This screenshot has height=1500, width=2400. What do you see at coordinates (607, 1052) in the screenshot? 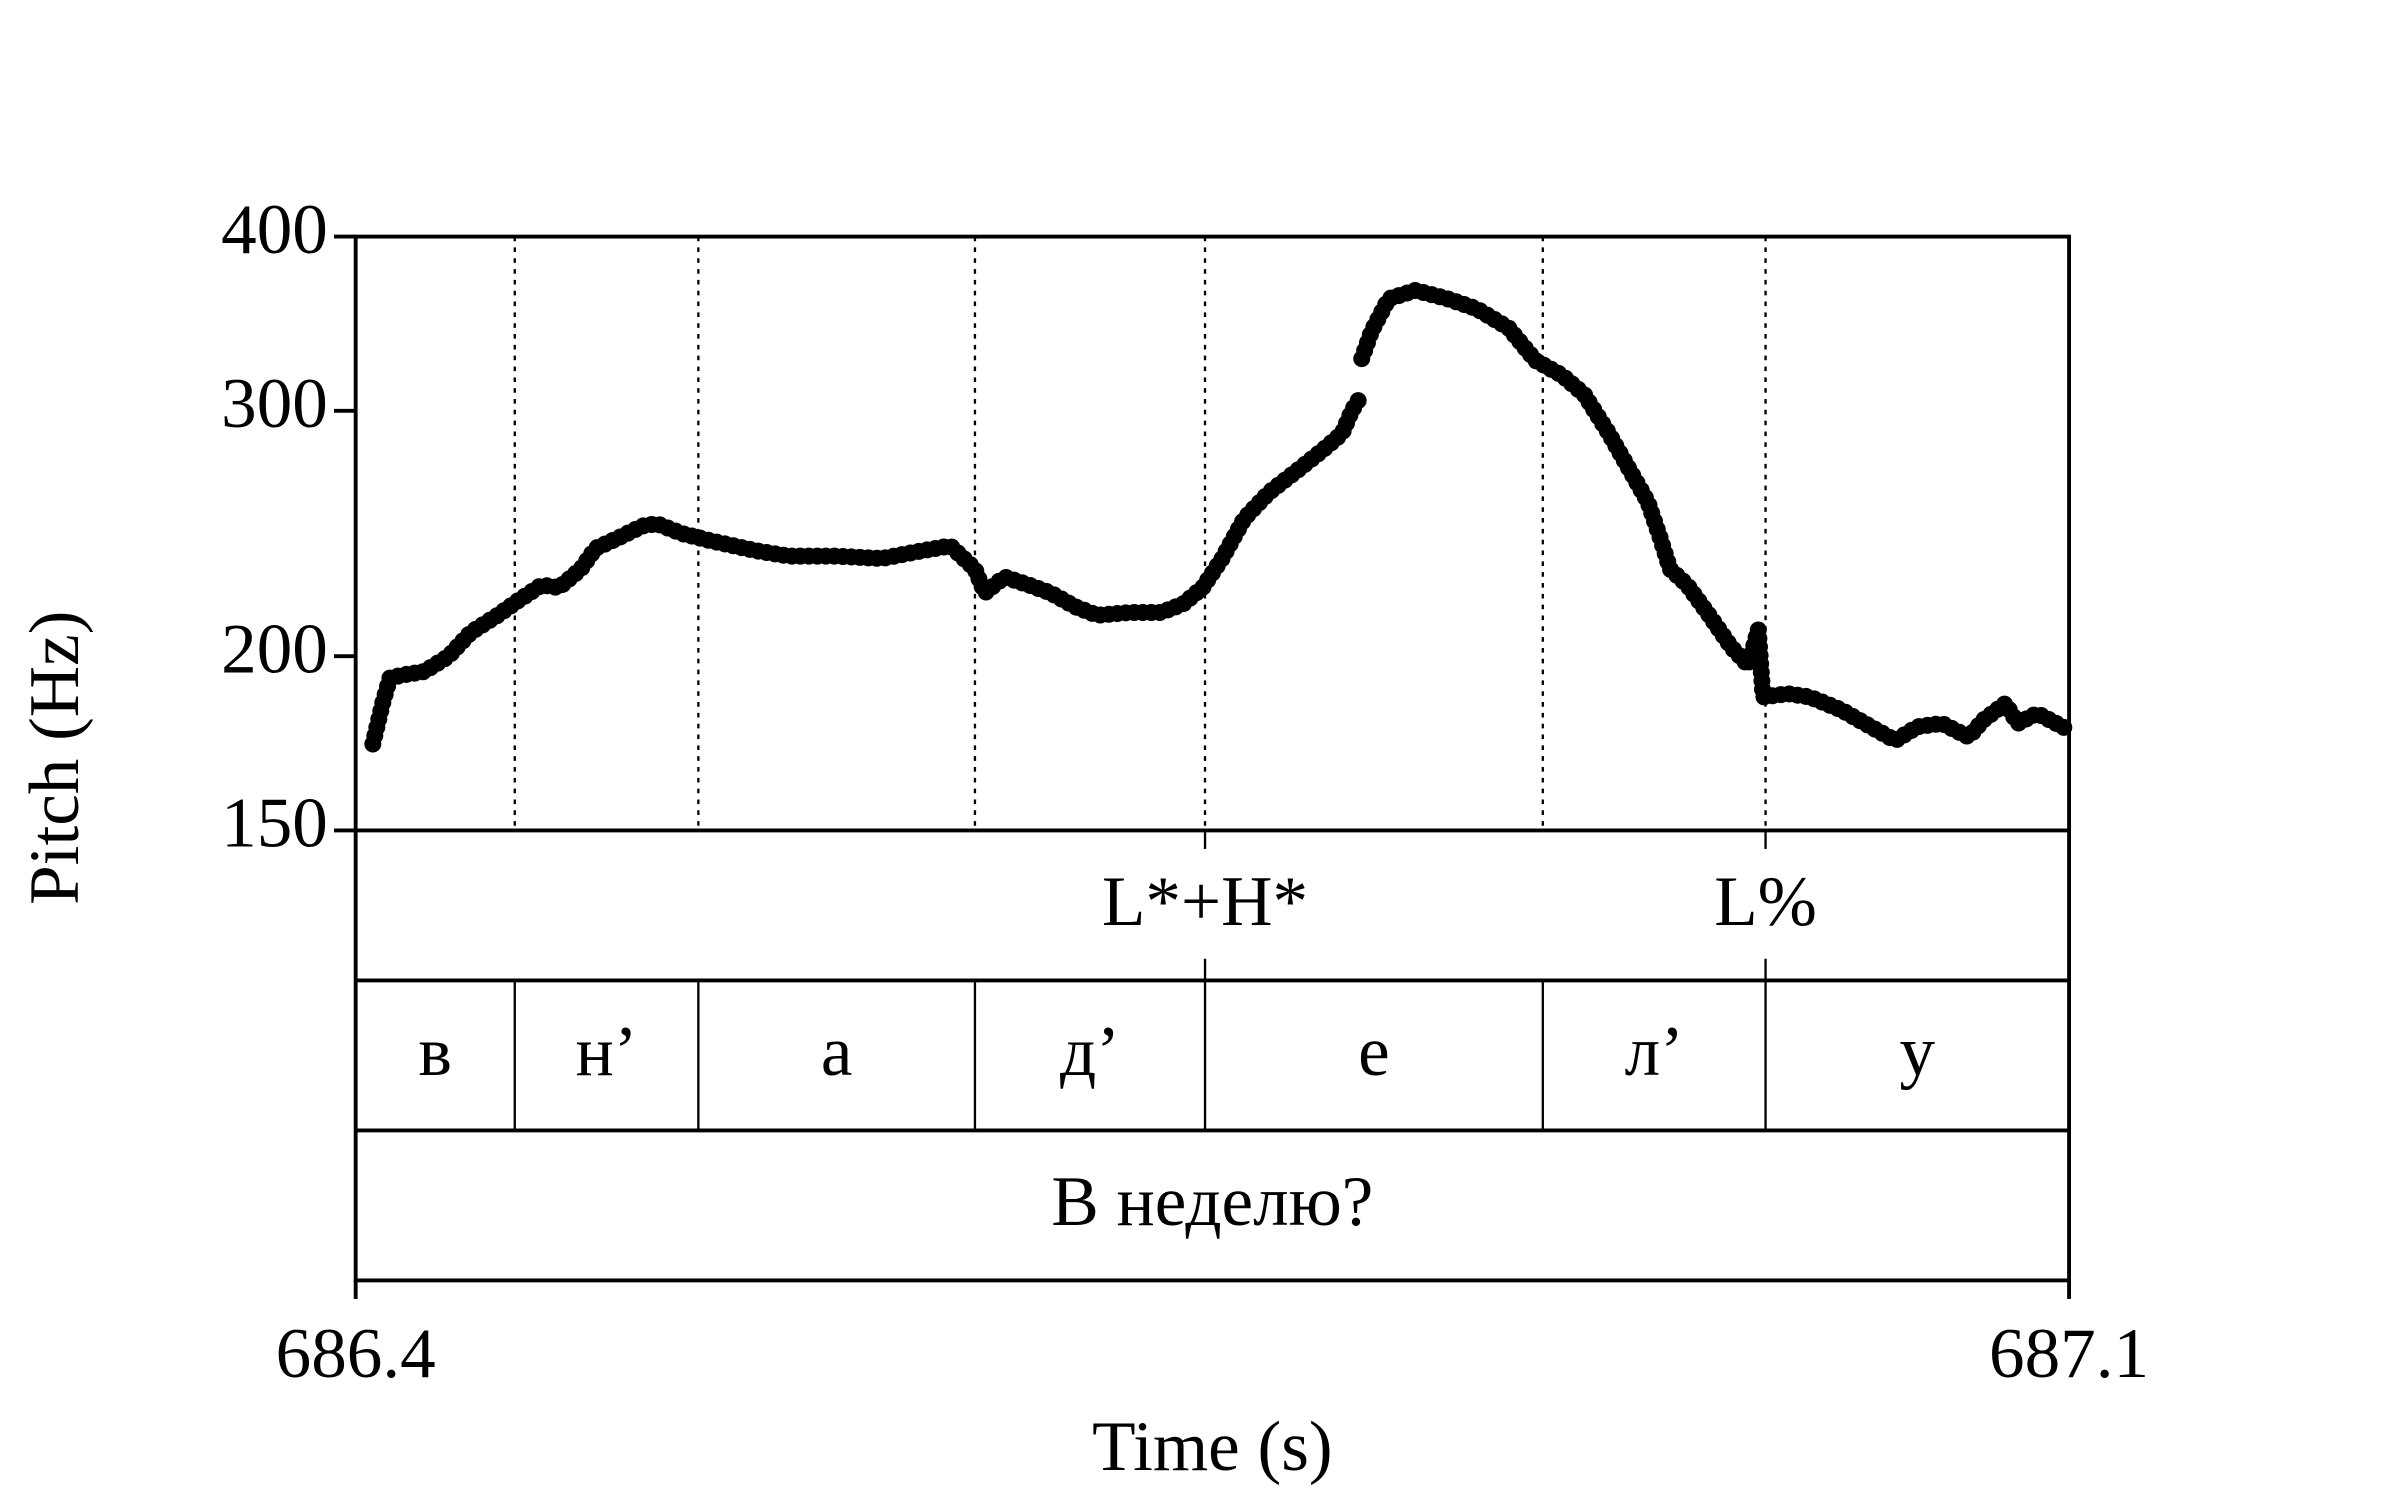
I see `interval-label: н’` at bounding box center [607, 1052].